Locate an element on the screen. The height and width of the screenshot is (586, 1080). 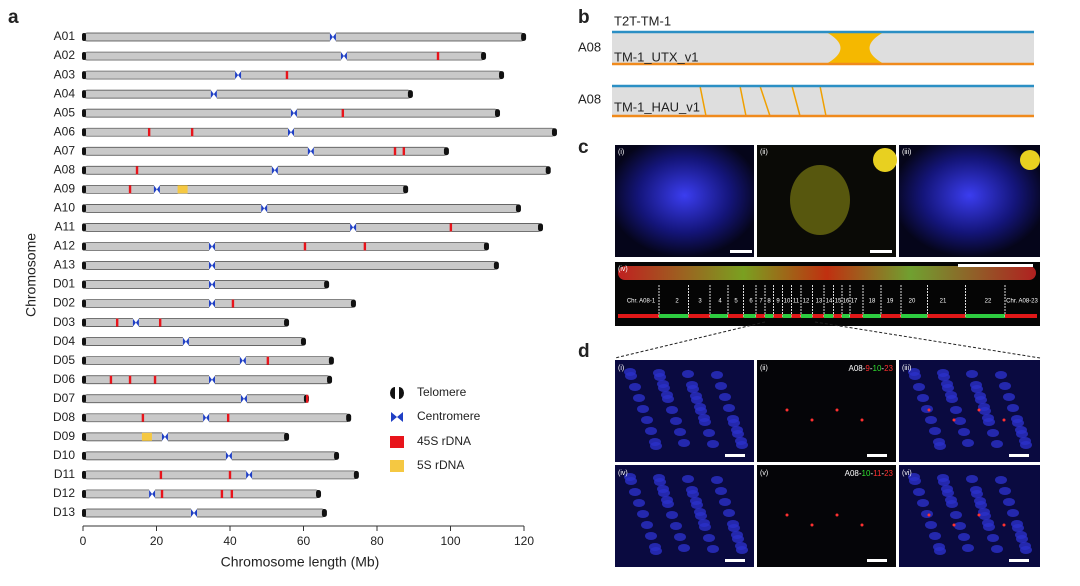
chrom-label: A09 is located at coordinates (65, 188).